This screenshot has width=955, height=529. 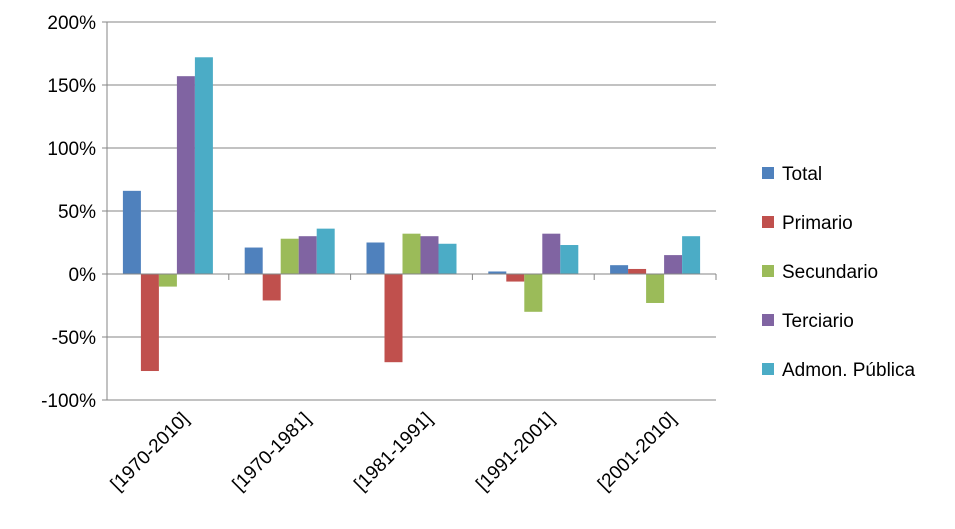 I want to click on x-tick-label: [1991-2001], so click(x=515, y=452).